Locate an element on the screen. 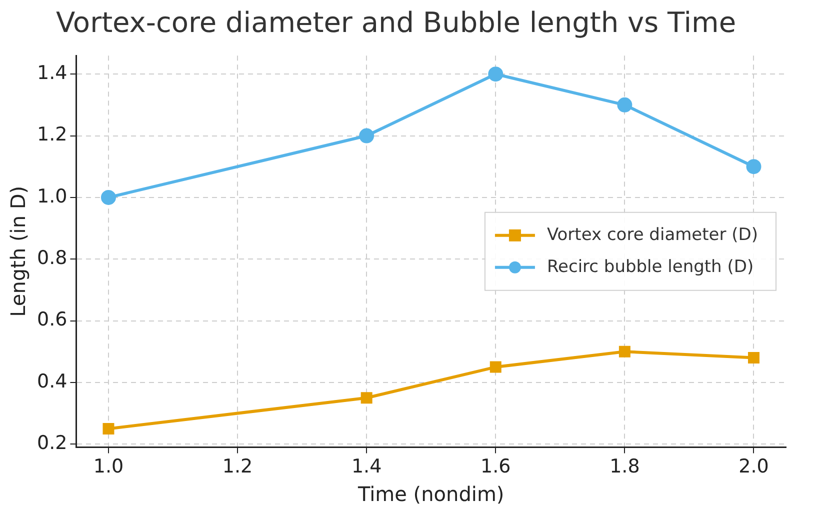 Image resolution: width=836 pixels, height=512 pixels. y-tick-label: 0.8 is located at coordinates (52, 258).